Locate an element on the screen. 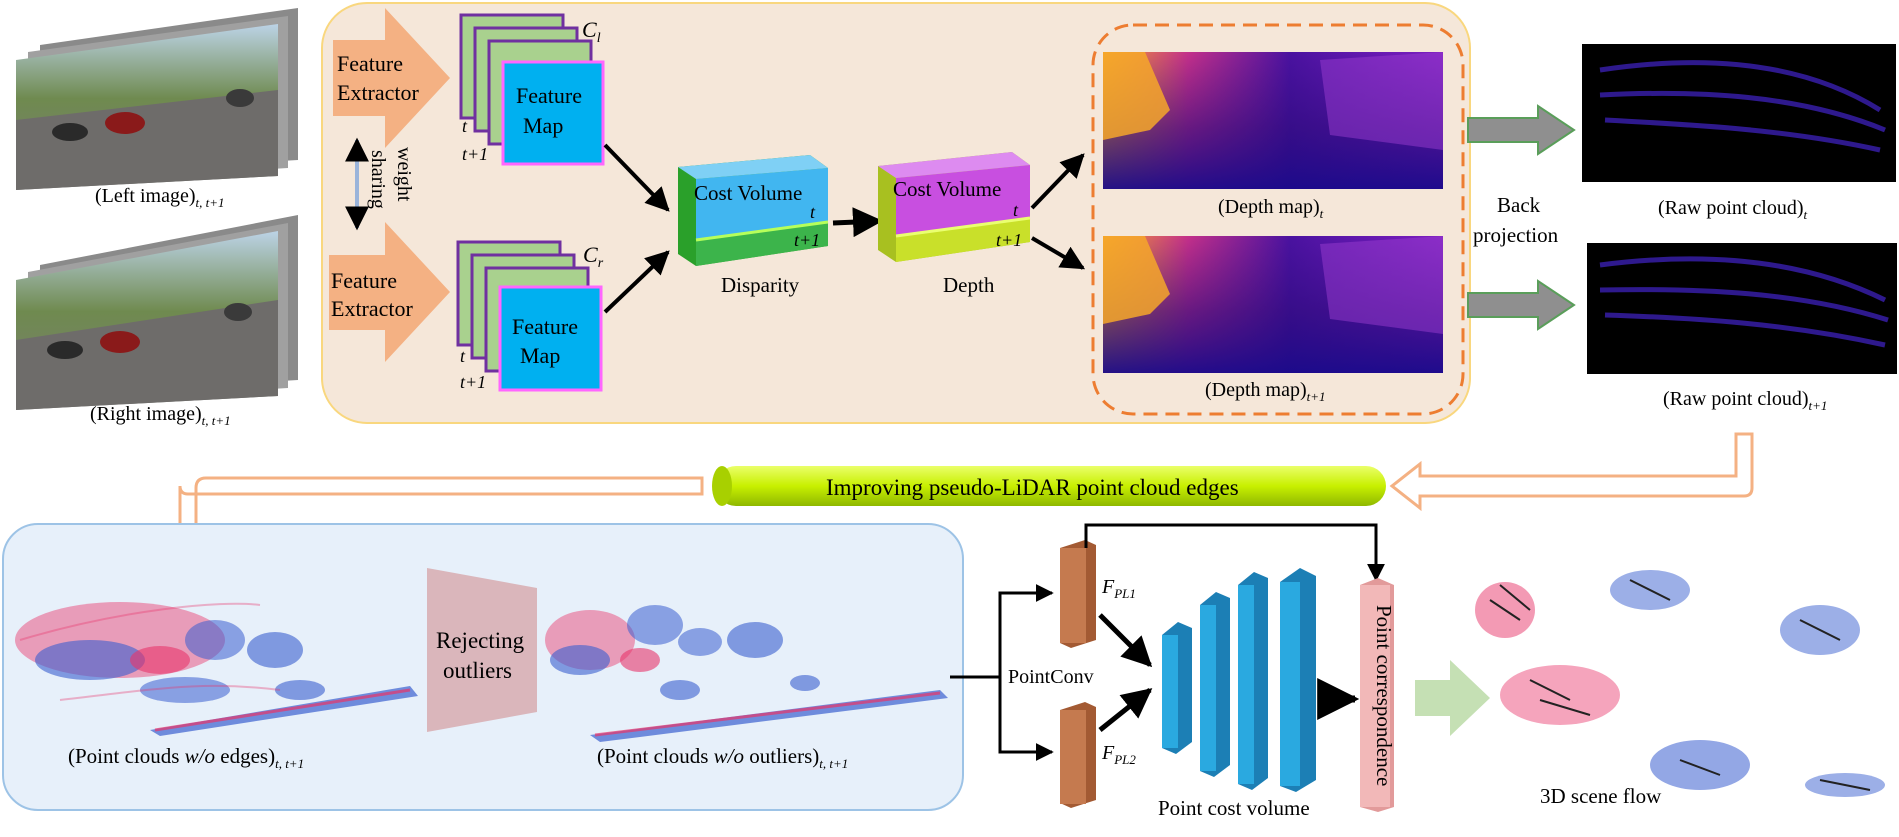  svg-text: FPL2 is located at coordinates (1118, 754).